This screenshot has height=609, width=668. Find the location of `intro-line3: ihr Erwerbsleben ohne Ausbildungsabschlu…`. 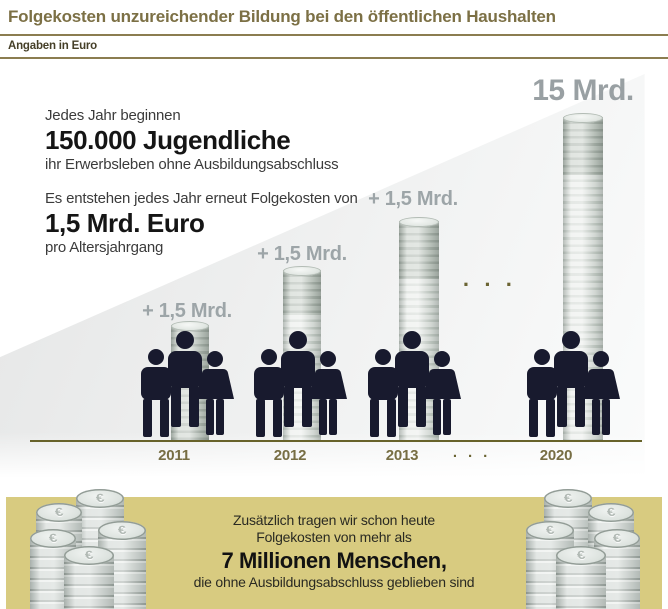

intro-line3: ihr Erwerbsleben ohne Ausbildungsabschlu… is located at coordinates (192, 164).